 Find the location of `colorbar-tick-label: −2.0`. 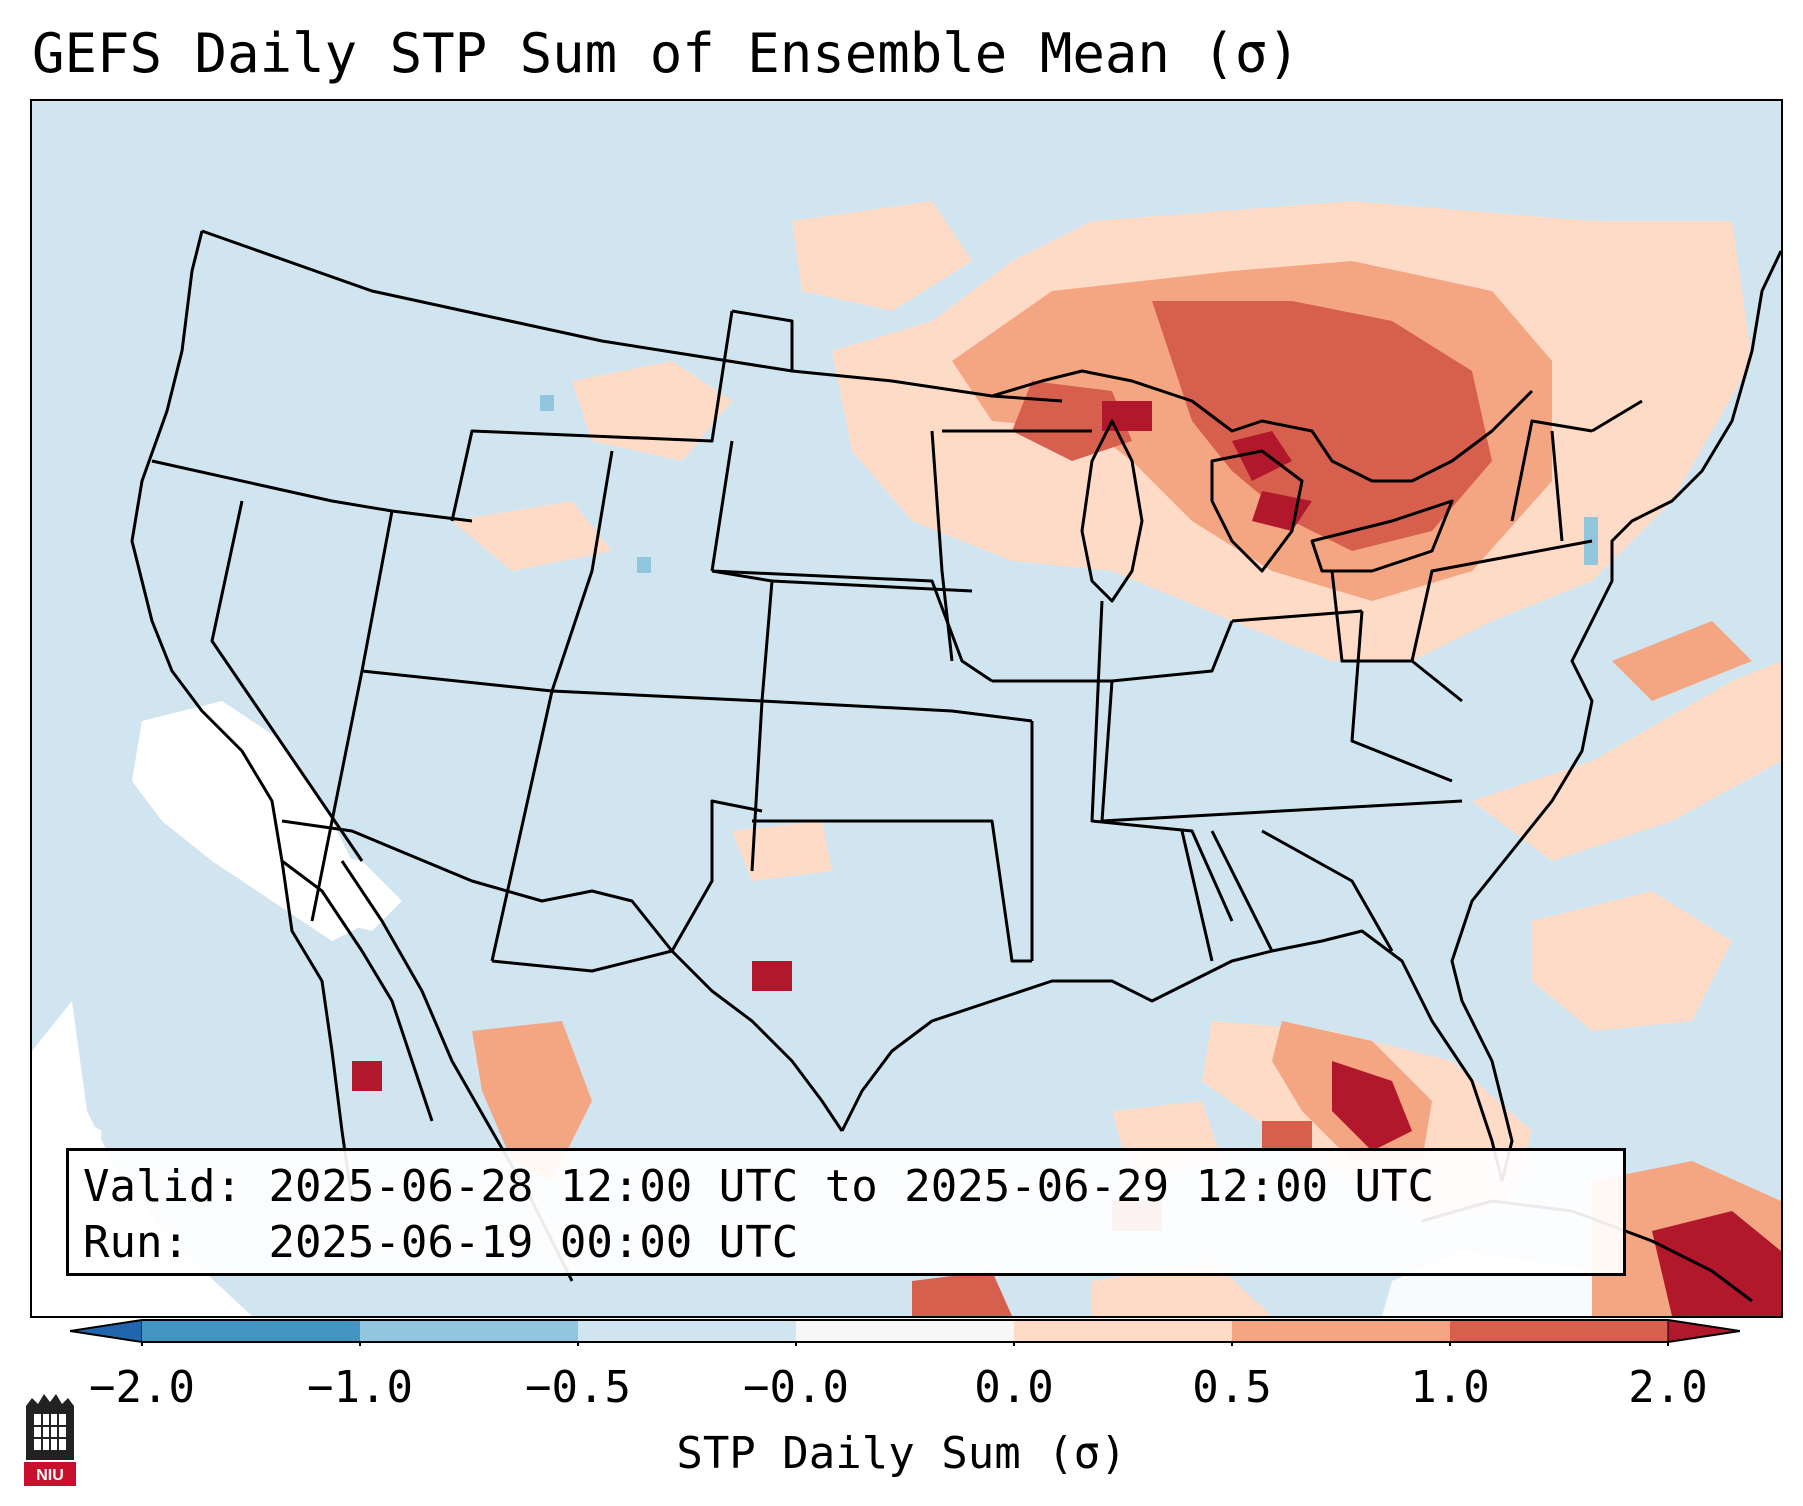

colorbar-tick-label: −2.0 is located at coordinates (142, 1387).